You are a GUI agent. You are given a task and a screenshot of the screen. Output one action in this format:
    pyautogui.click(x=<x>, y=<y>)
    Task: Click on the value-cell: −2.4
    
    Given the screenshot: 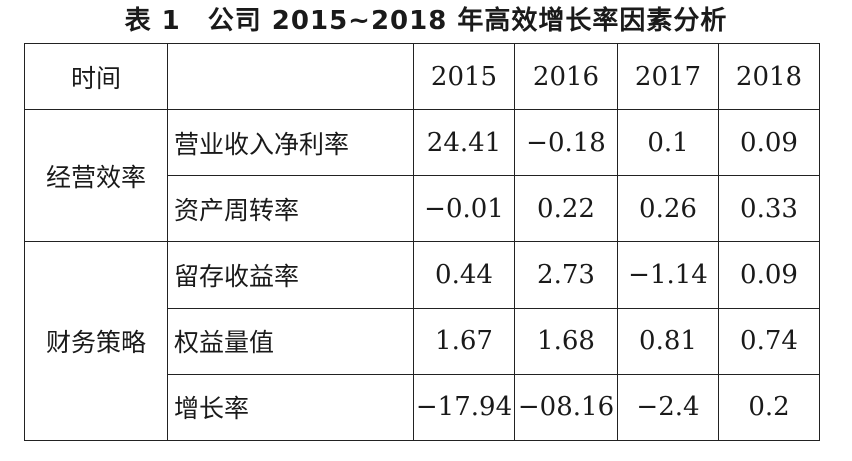 What is the action you would take?
    pyautogui.click(x=668, y=407)
    